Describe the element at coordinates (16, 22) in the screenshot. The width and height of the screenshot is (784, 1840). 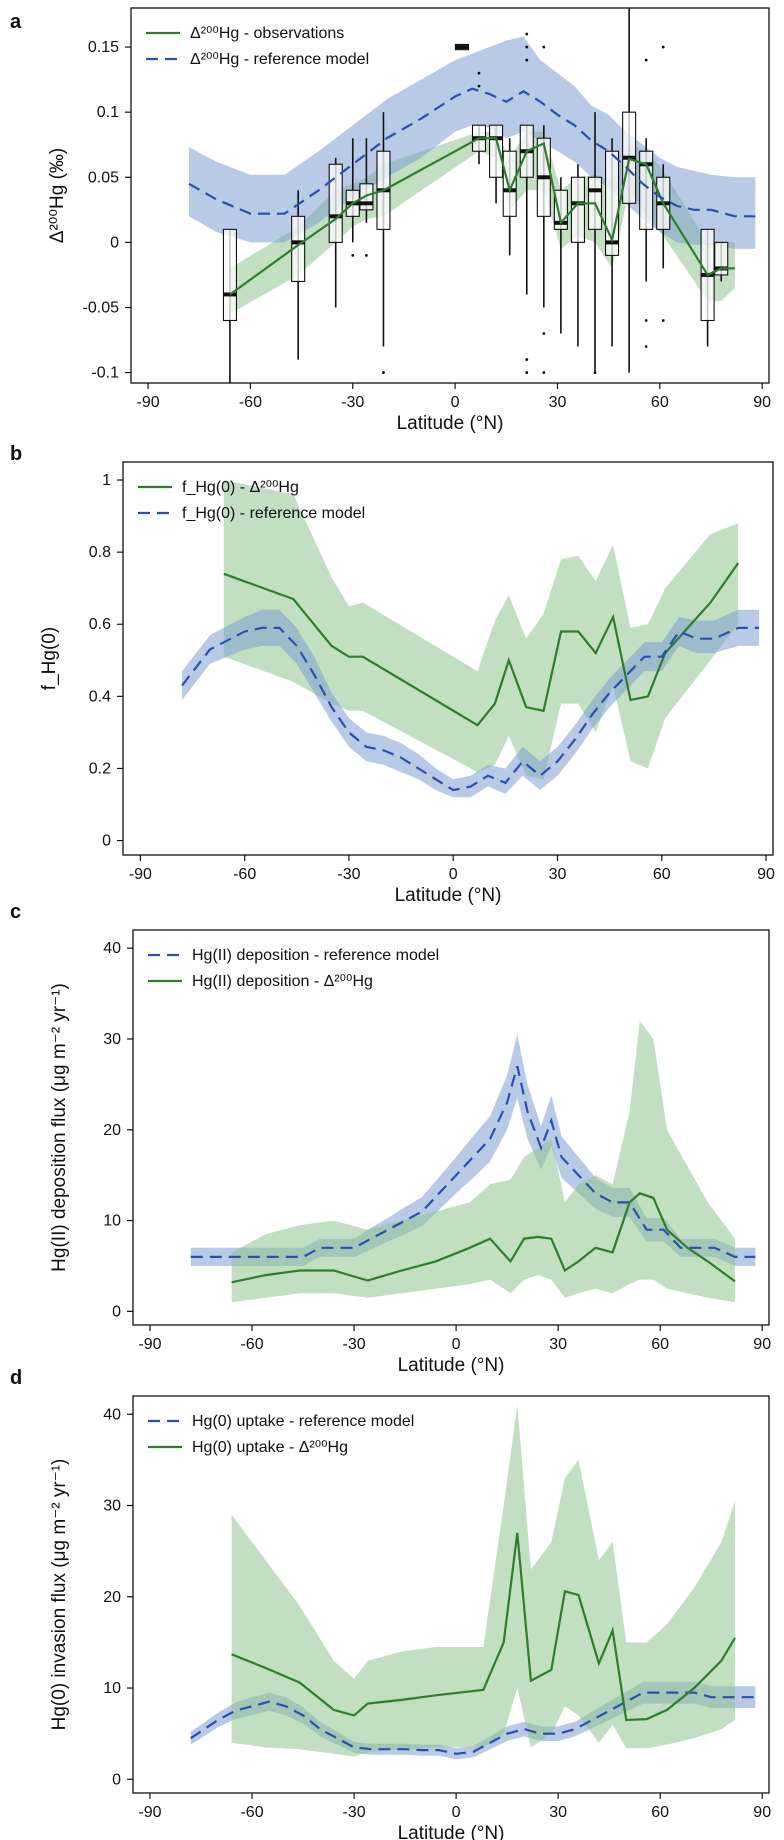
I see `panel-letter: a` at that location.